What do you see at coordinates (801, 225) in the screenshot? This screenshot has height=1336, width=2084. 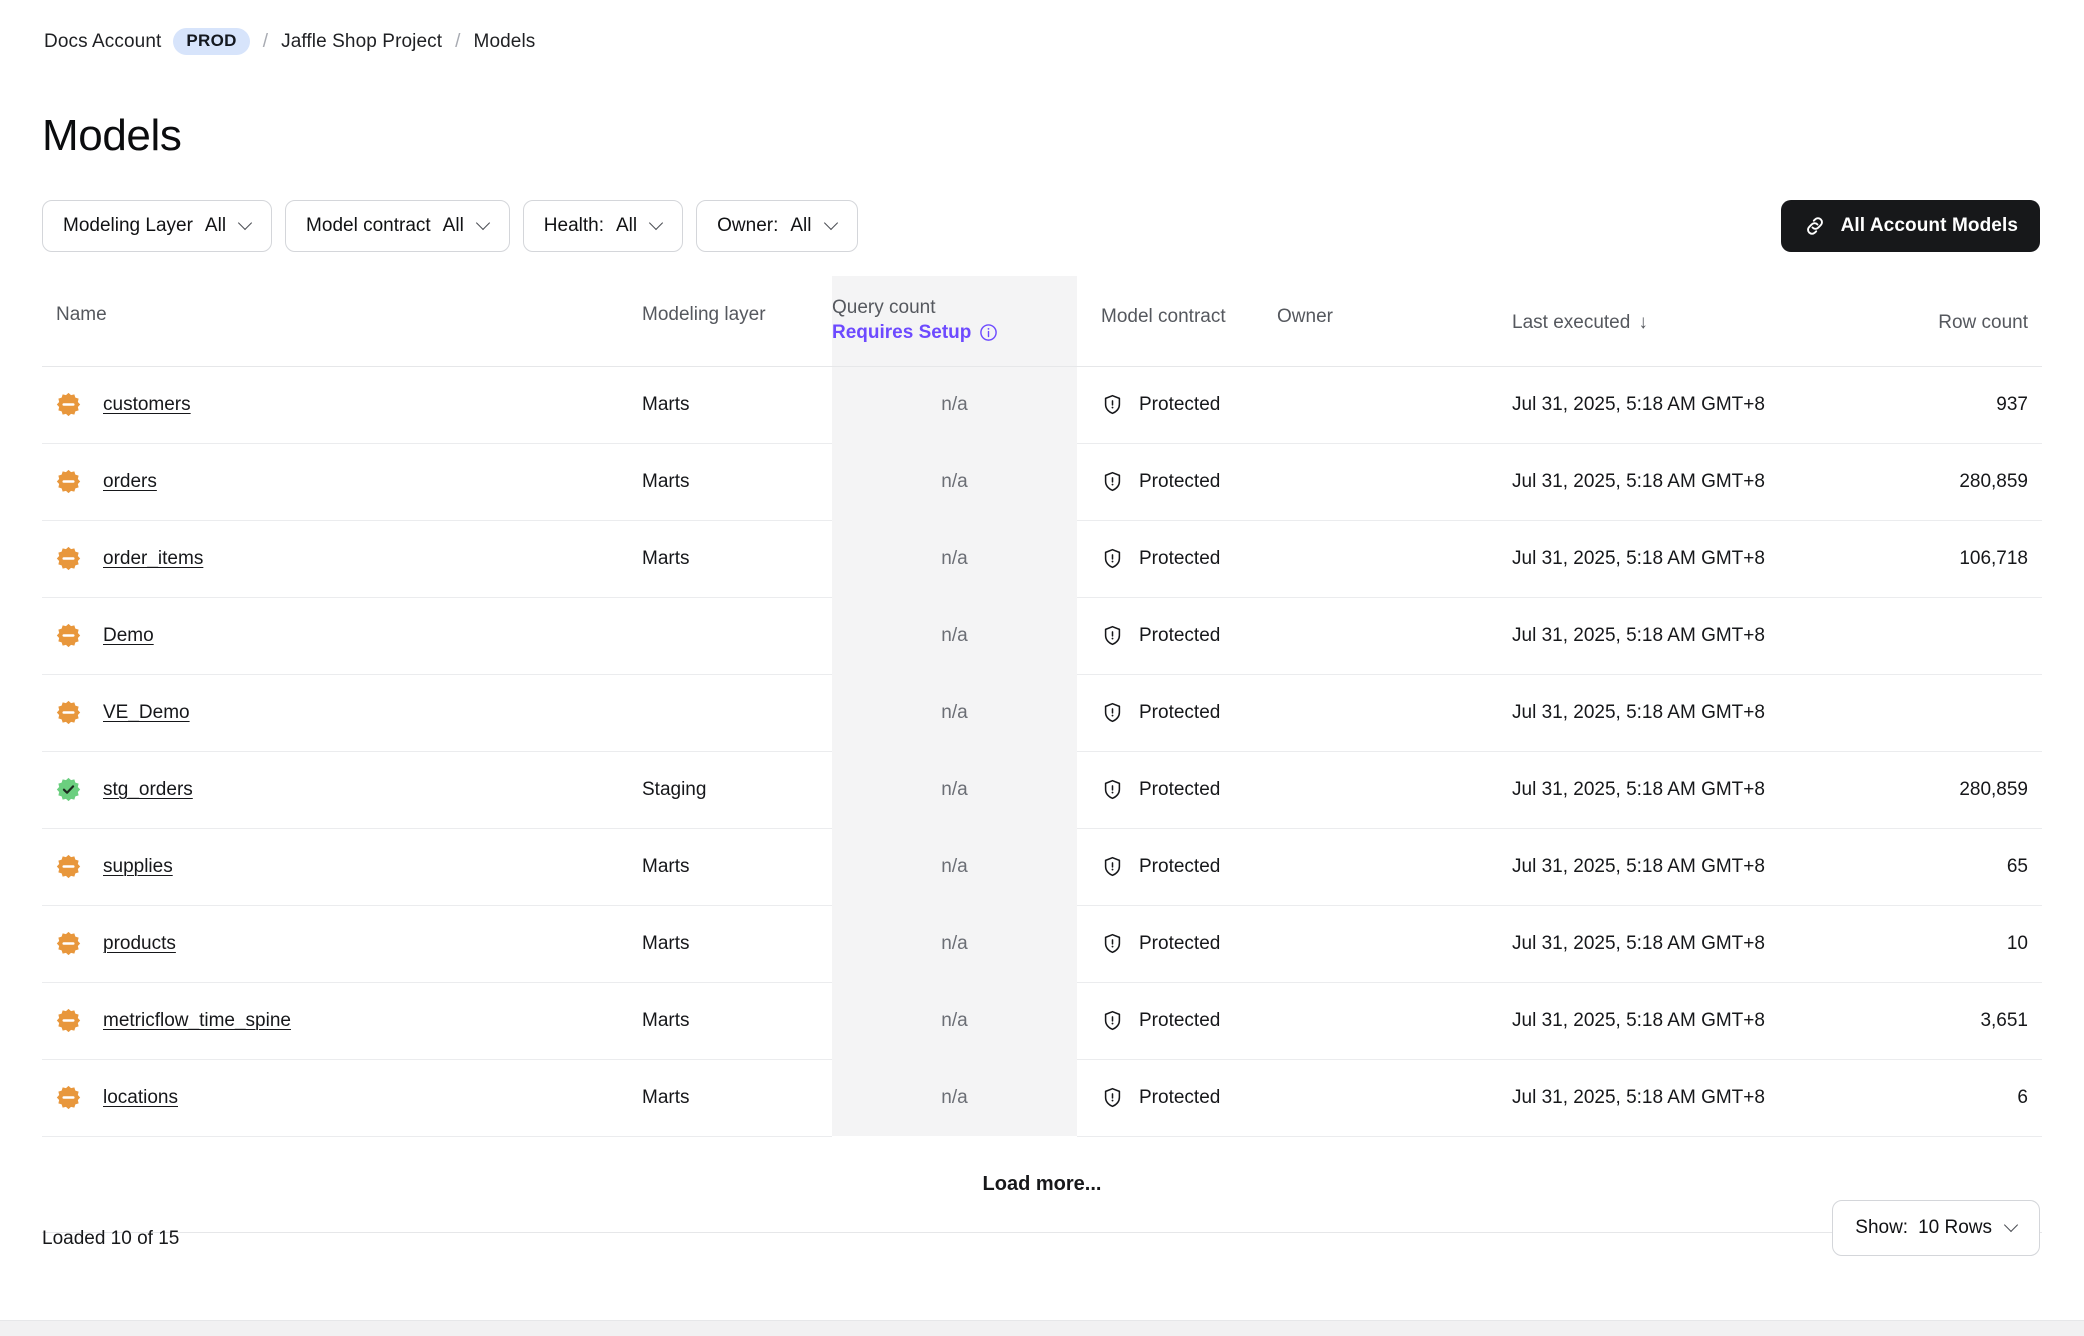 I see `filter-owner-value: All` at bounding box center [801, 225].